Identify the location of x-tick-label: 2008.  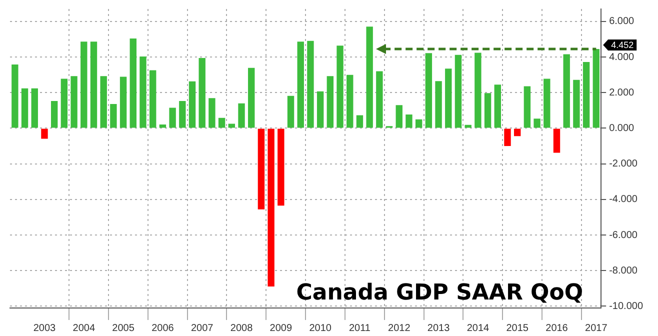
(242, 328).